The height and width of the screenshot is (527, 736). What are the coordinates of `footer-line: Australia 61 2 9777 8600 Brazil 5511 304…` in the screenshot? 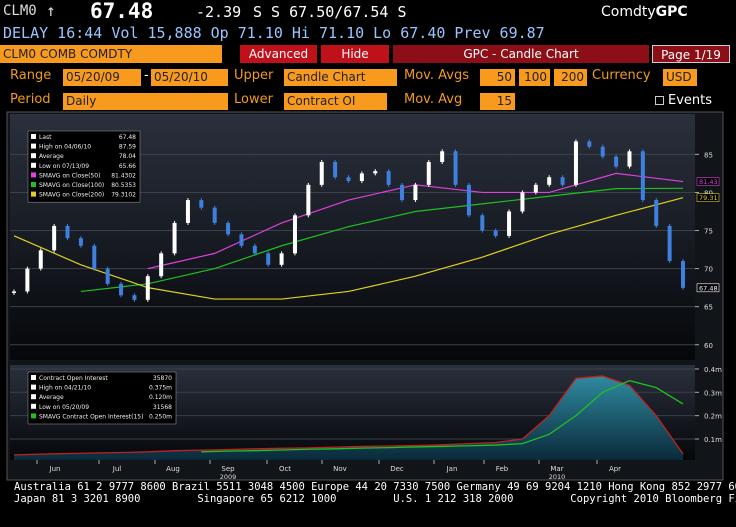 It's located at (375, 487).